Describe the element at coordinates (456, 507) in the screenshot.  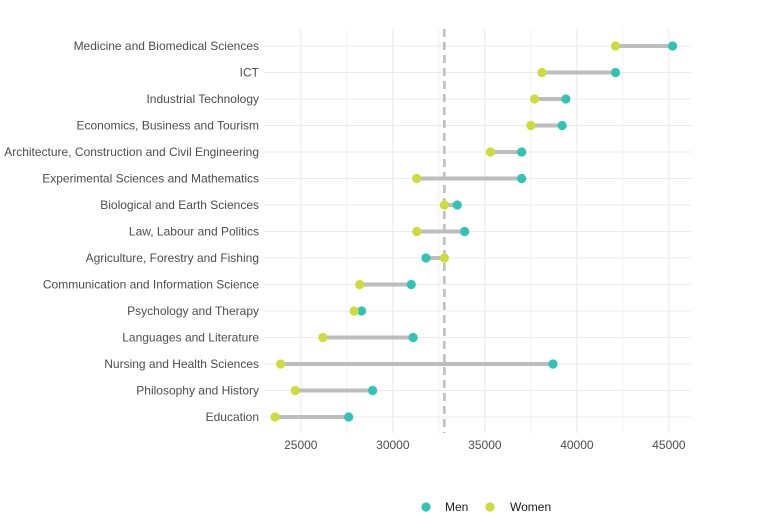
I see `legend-label-men: Men` at that location.